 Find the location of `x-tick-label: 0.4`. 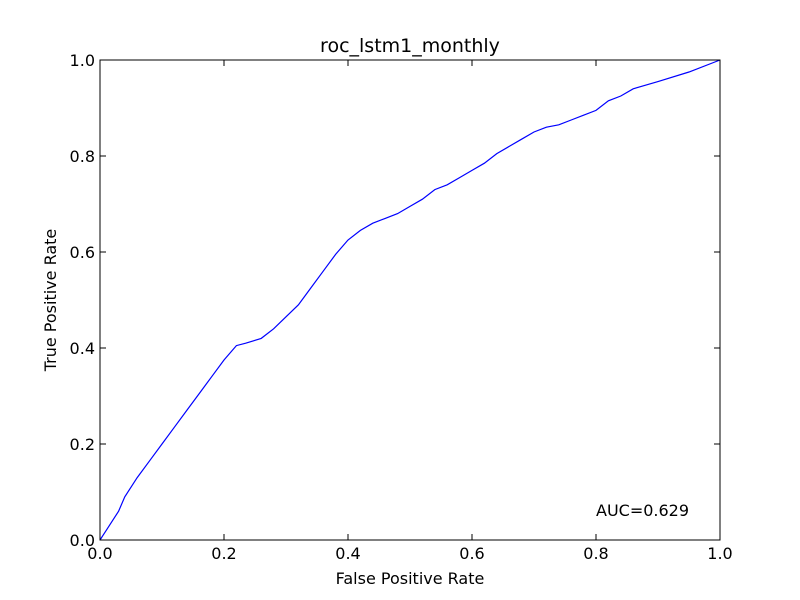

x-tick-label: 0.4 is located at coordinates (347, 553).